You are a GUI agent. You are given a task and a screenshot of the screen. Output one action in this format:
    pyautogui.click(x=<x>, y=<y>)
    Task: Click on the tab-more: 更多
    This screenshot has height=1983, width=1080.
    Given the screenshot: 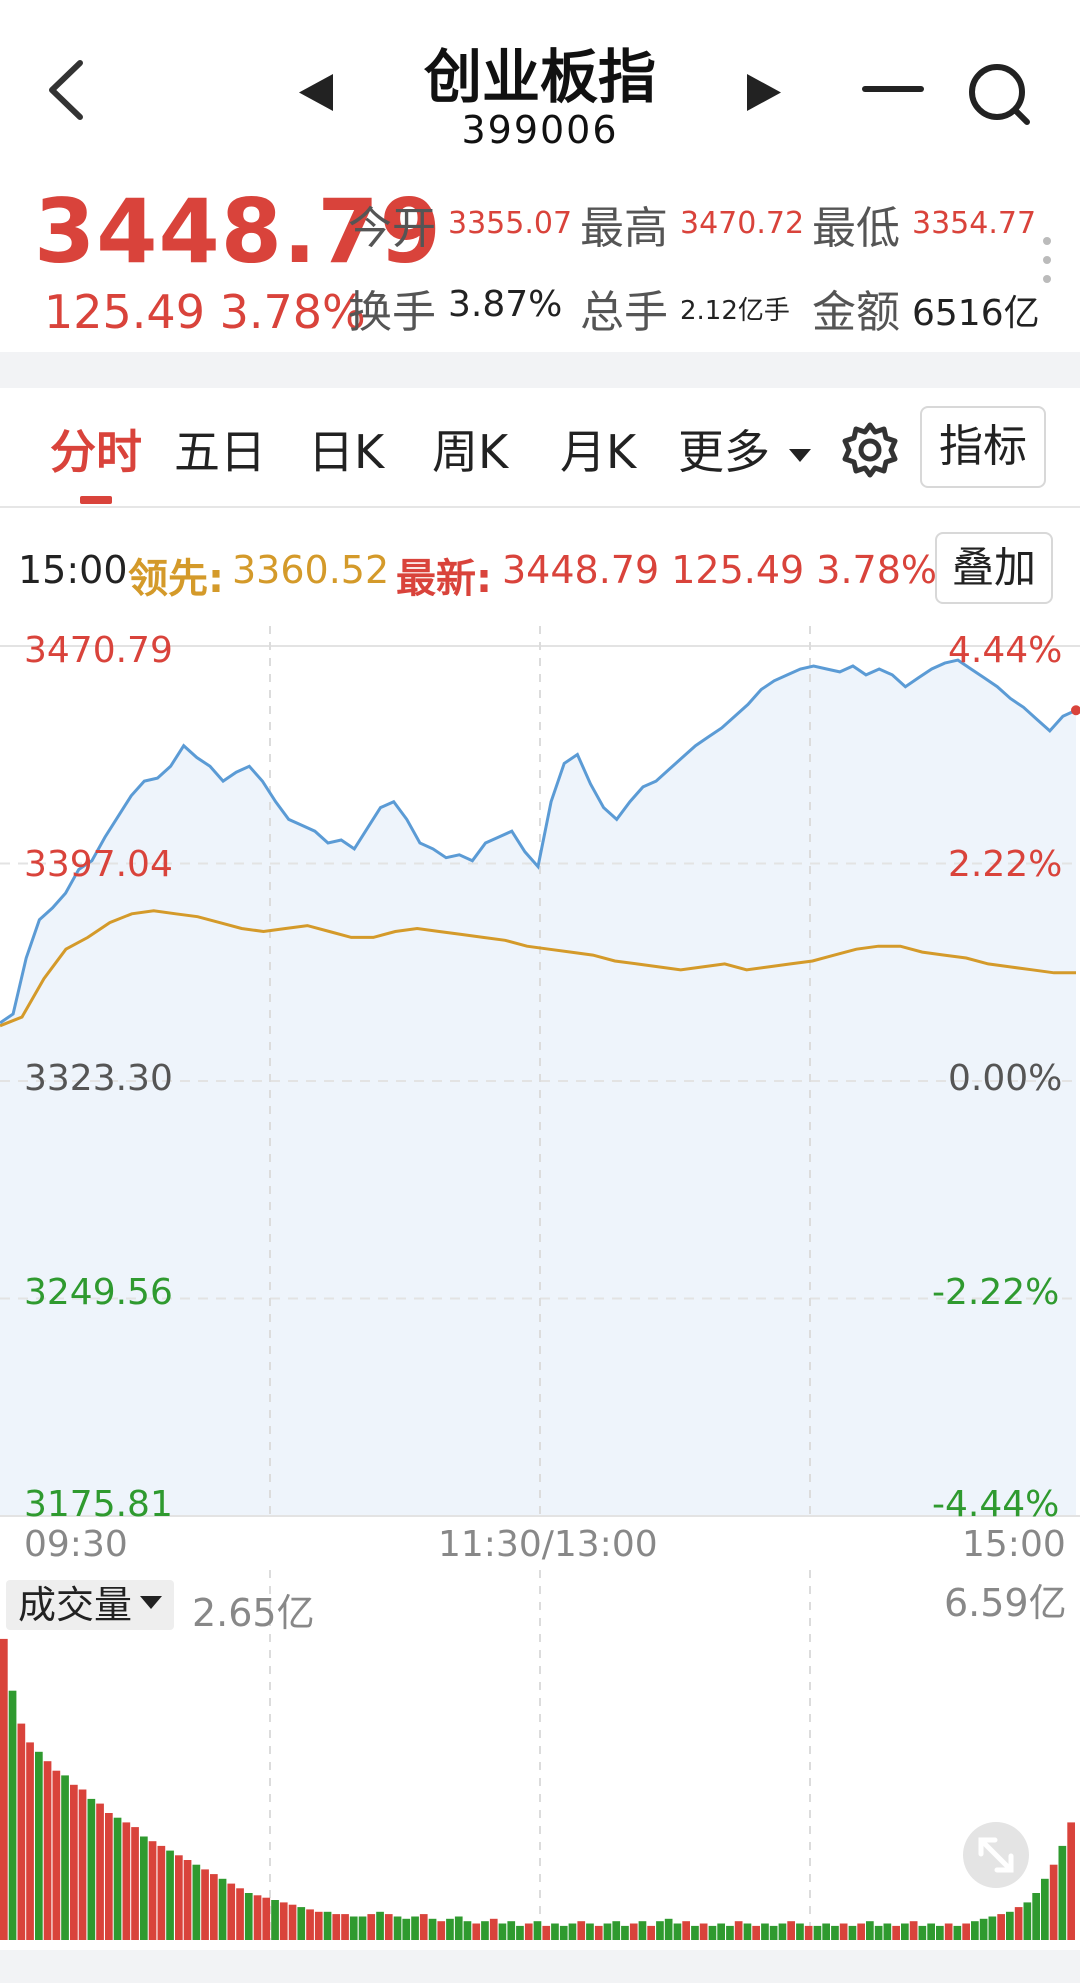 What is the action you would take?
    pyautogui.click(x=744, y=449)
    